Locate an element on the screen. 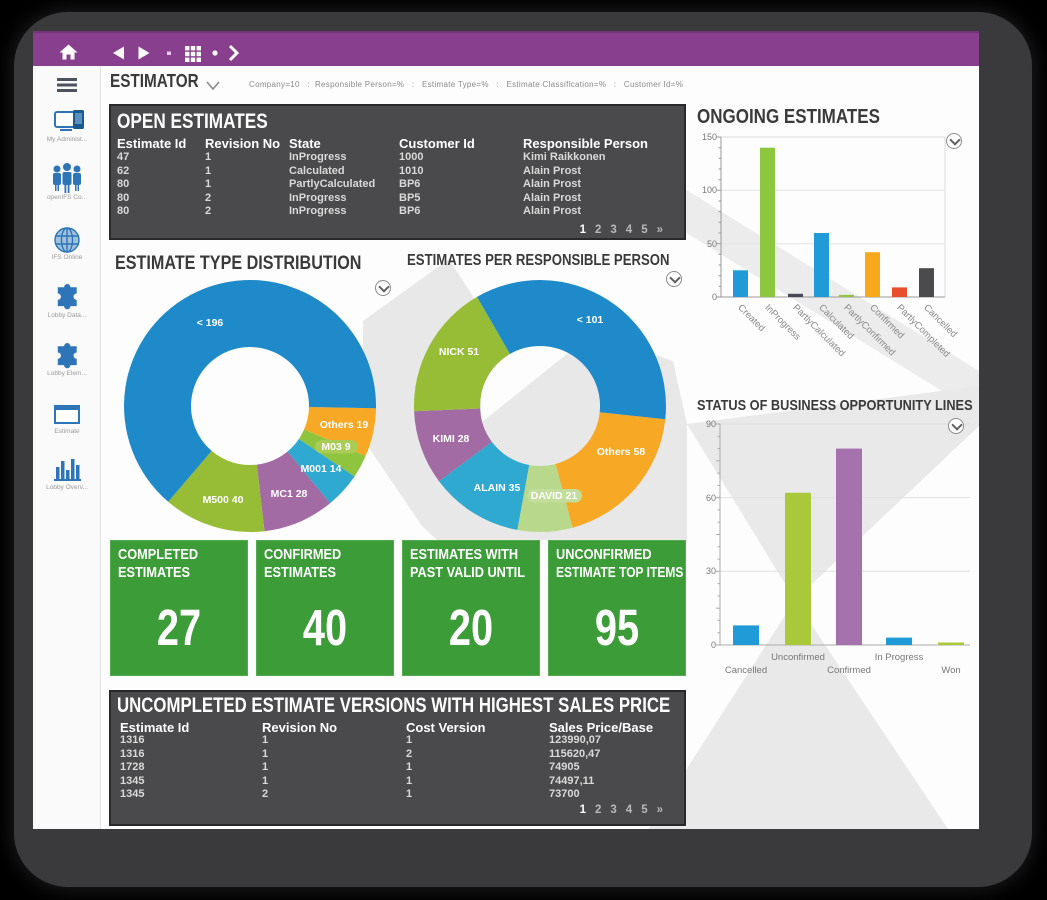 This screenshot has width=1047, height=900. svg-text: < 196 is located at coordinates (210, 323).